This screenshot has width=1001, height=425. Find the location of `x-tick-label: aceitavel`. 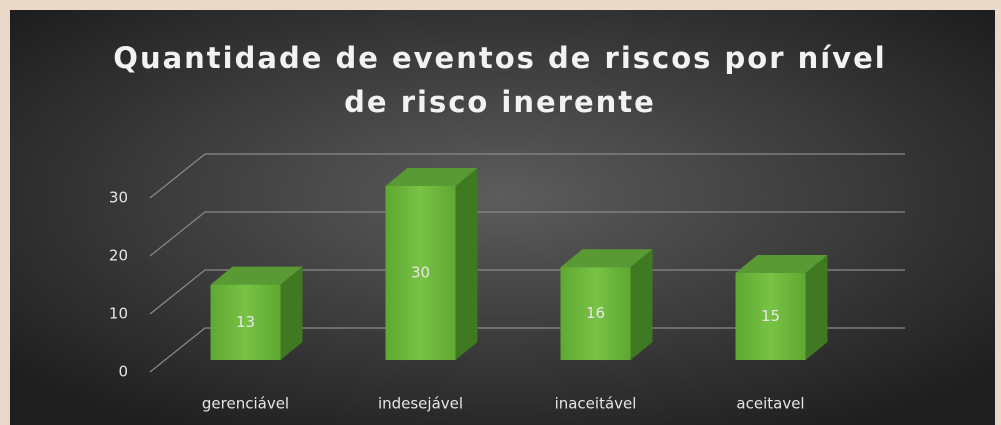

x-tick-label: aceitavel is located at coordinates (770, 404).